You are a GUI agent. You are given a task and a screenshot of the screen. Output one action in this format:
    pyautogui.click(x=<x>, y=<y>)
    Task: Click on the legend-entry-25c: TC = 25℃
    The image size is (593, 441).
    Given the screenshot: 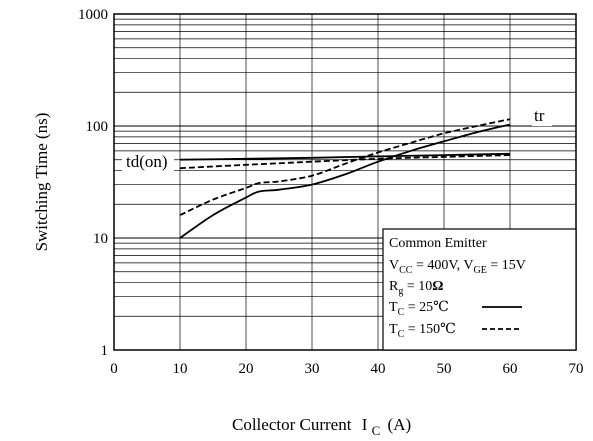 What is the action you would take?
    pyautogui.click(x=419, y=309)
    